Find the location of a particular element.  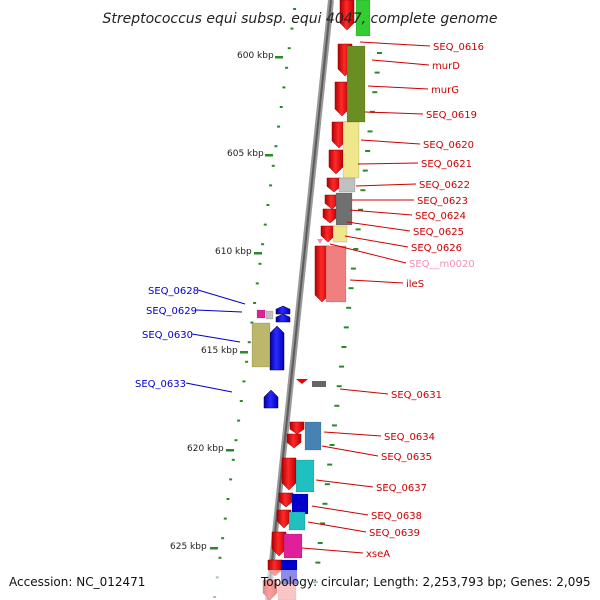

gene-label-seq-m0020: SEQ__m0020 is located at coordinates (442, 264).